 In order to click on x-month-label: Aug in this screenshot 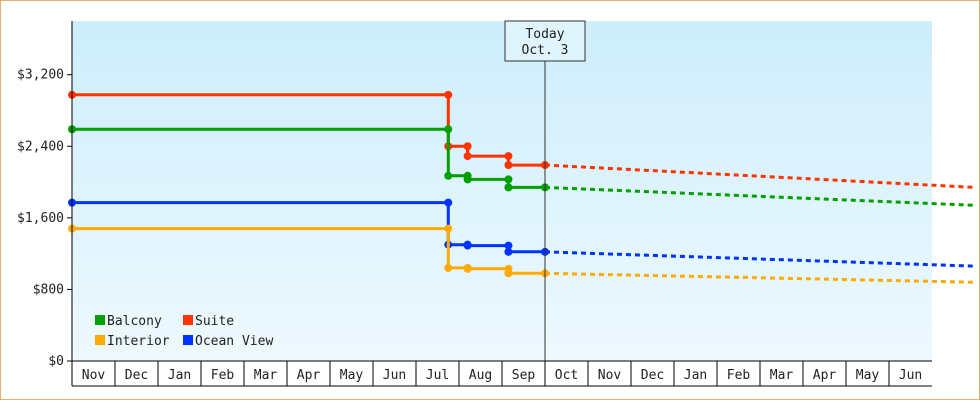, I will do `click(480, 375)`.